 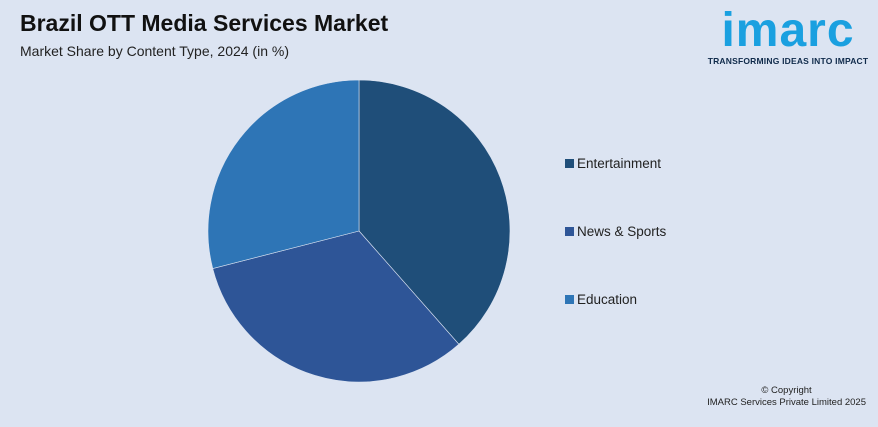 What do you see at coordinates (336, 306) in the screenshot?
I see `pie-slice-news-sports` at bounding box center [336, 306].